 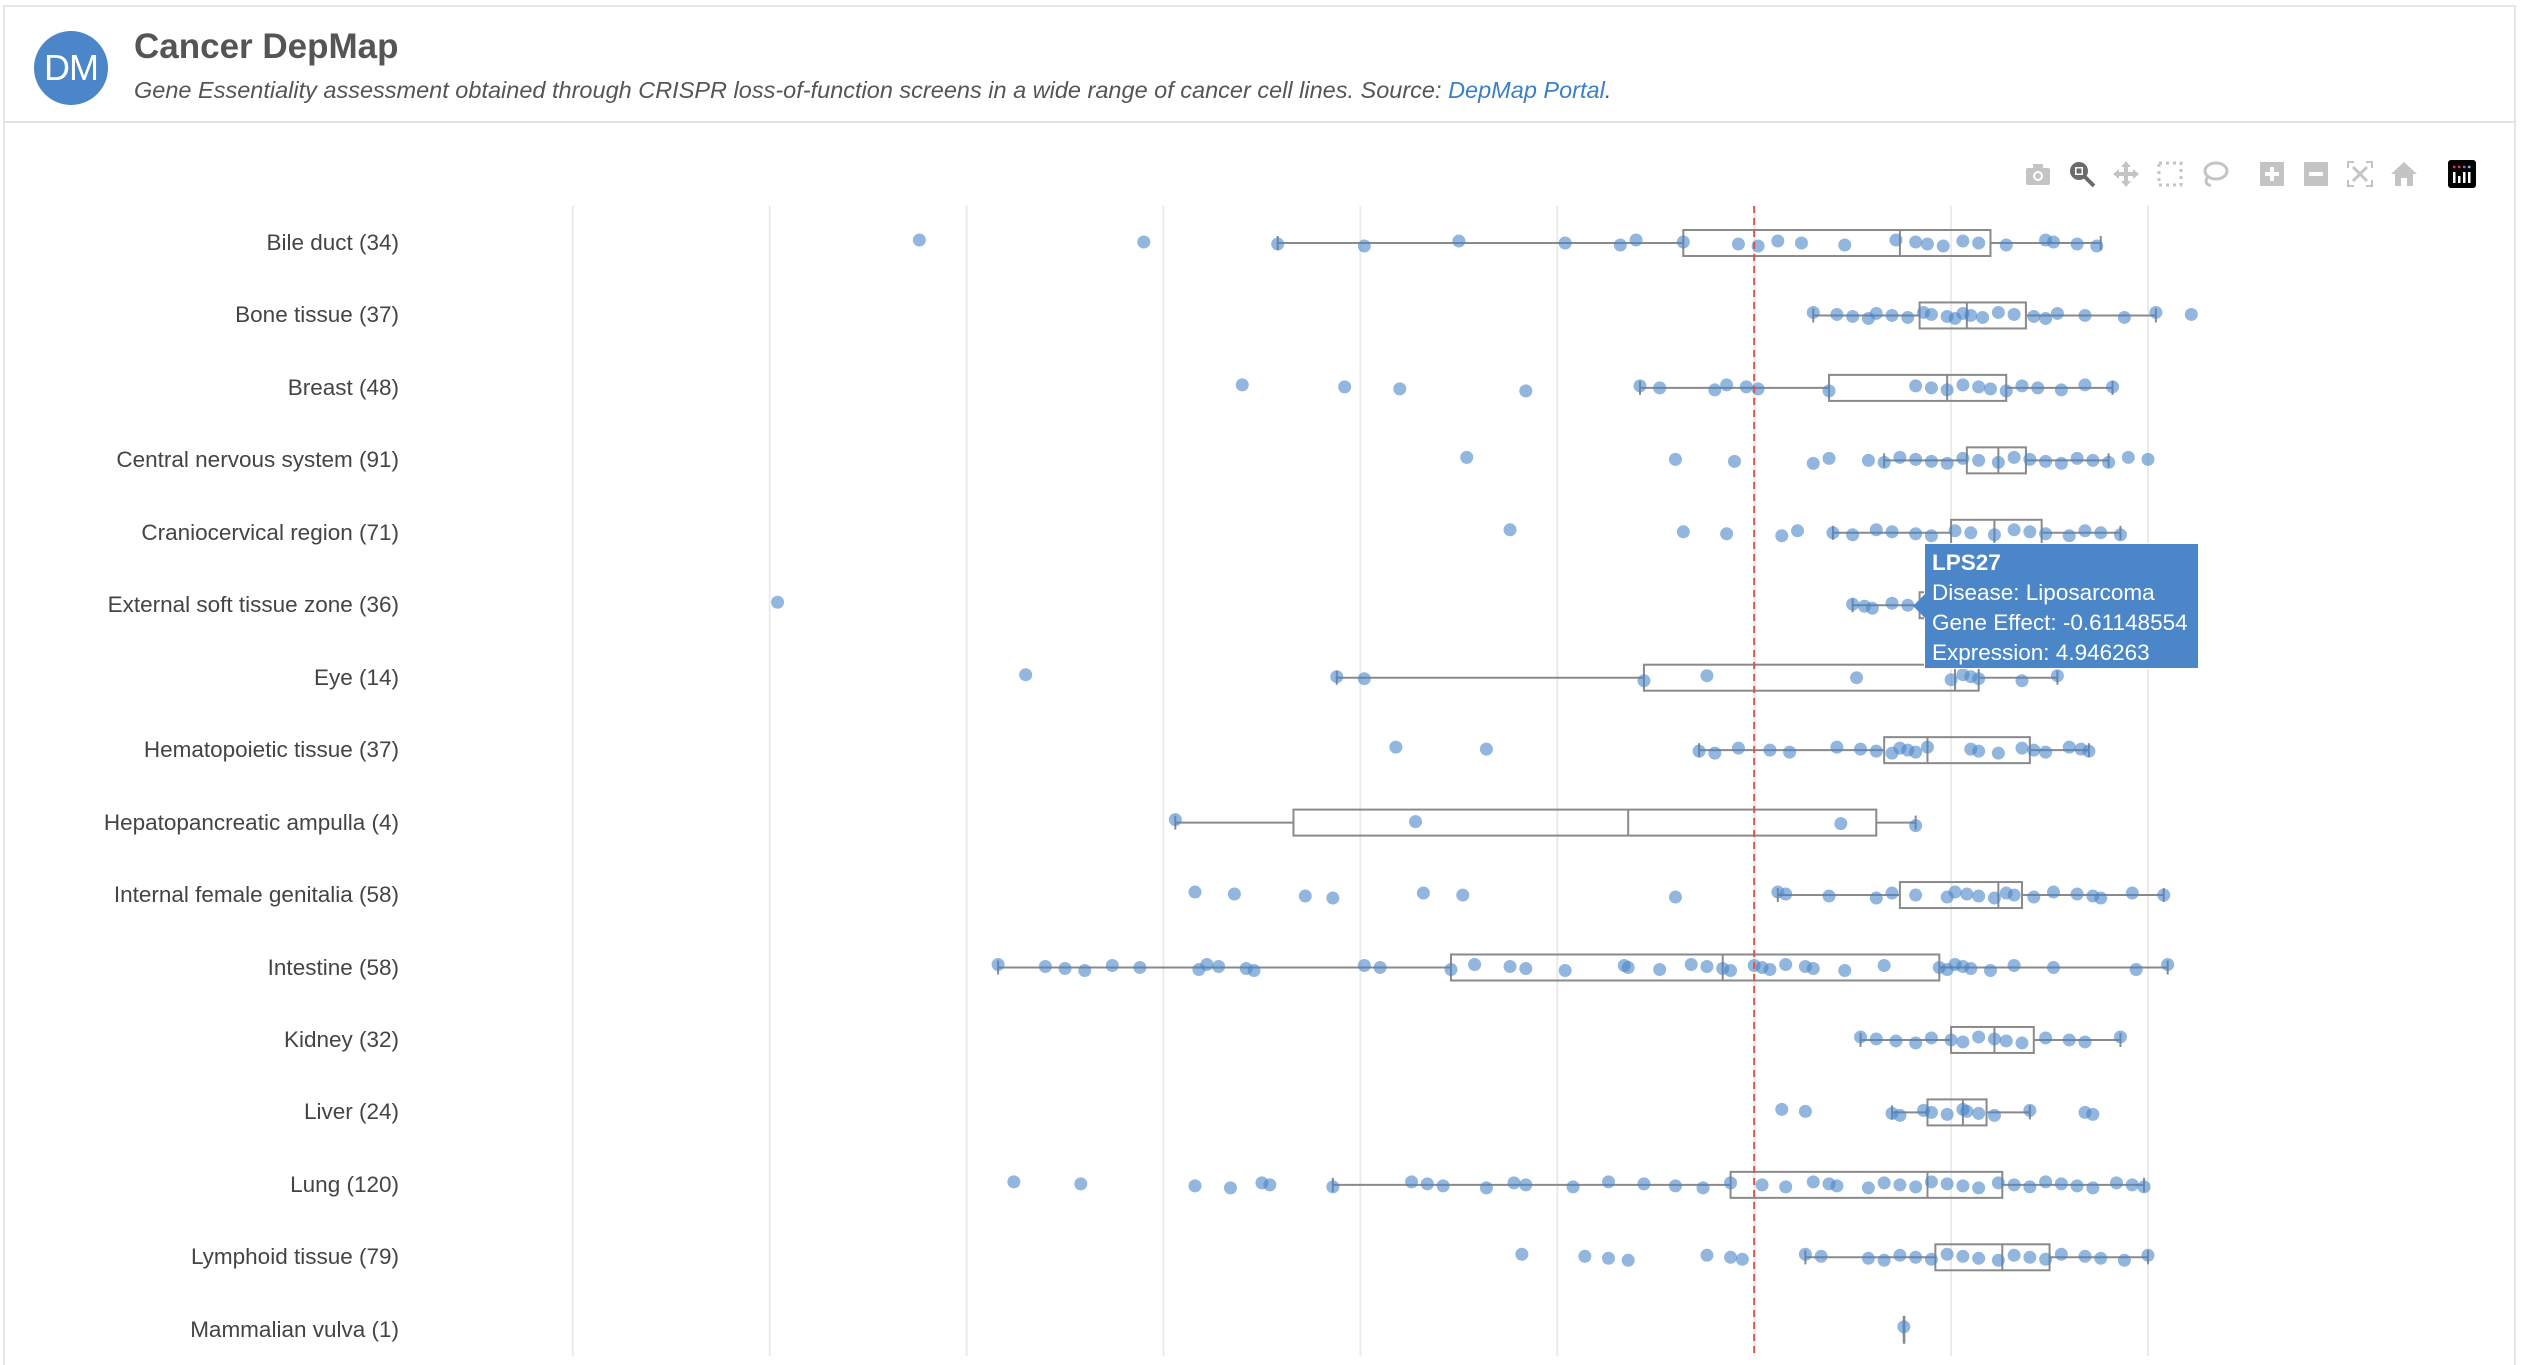 I want to click on zoom-button, so click(x=2082, y=174).